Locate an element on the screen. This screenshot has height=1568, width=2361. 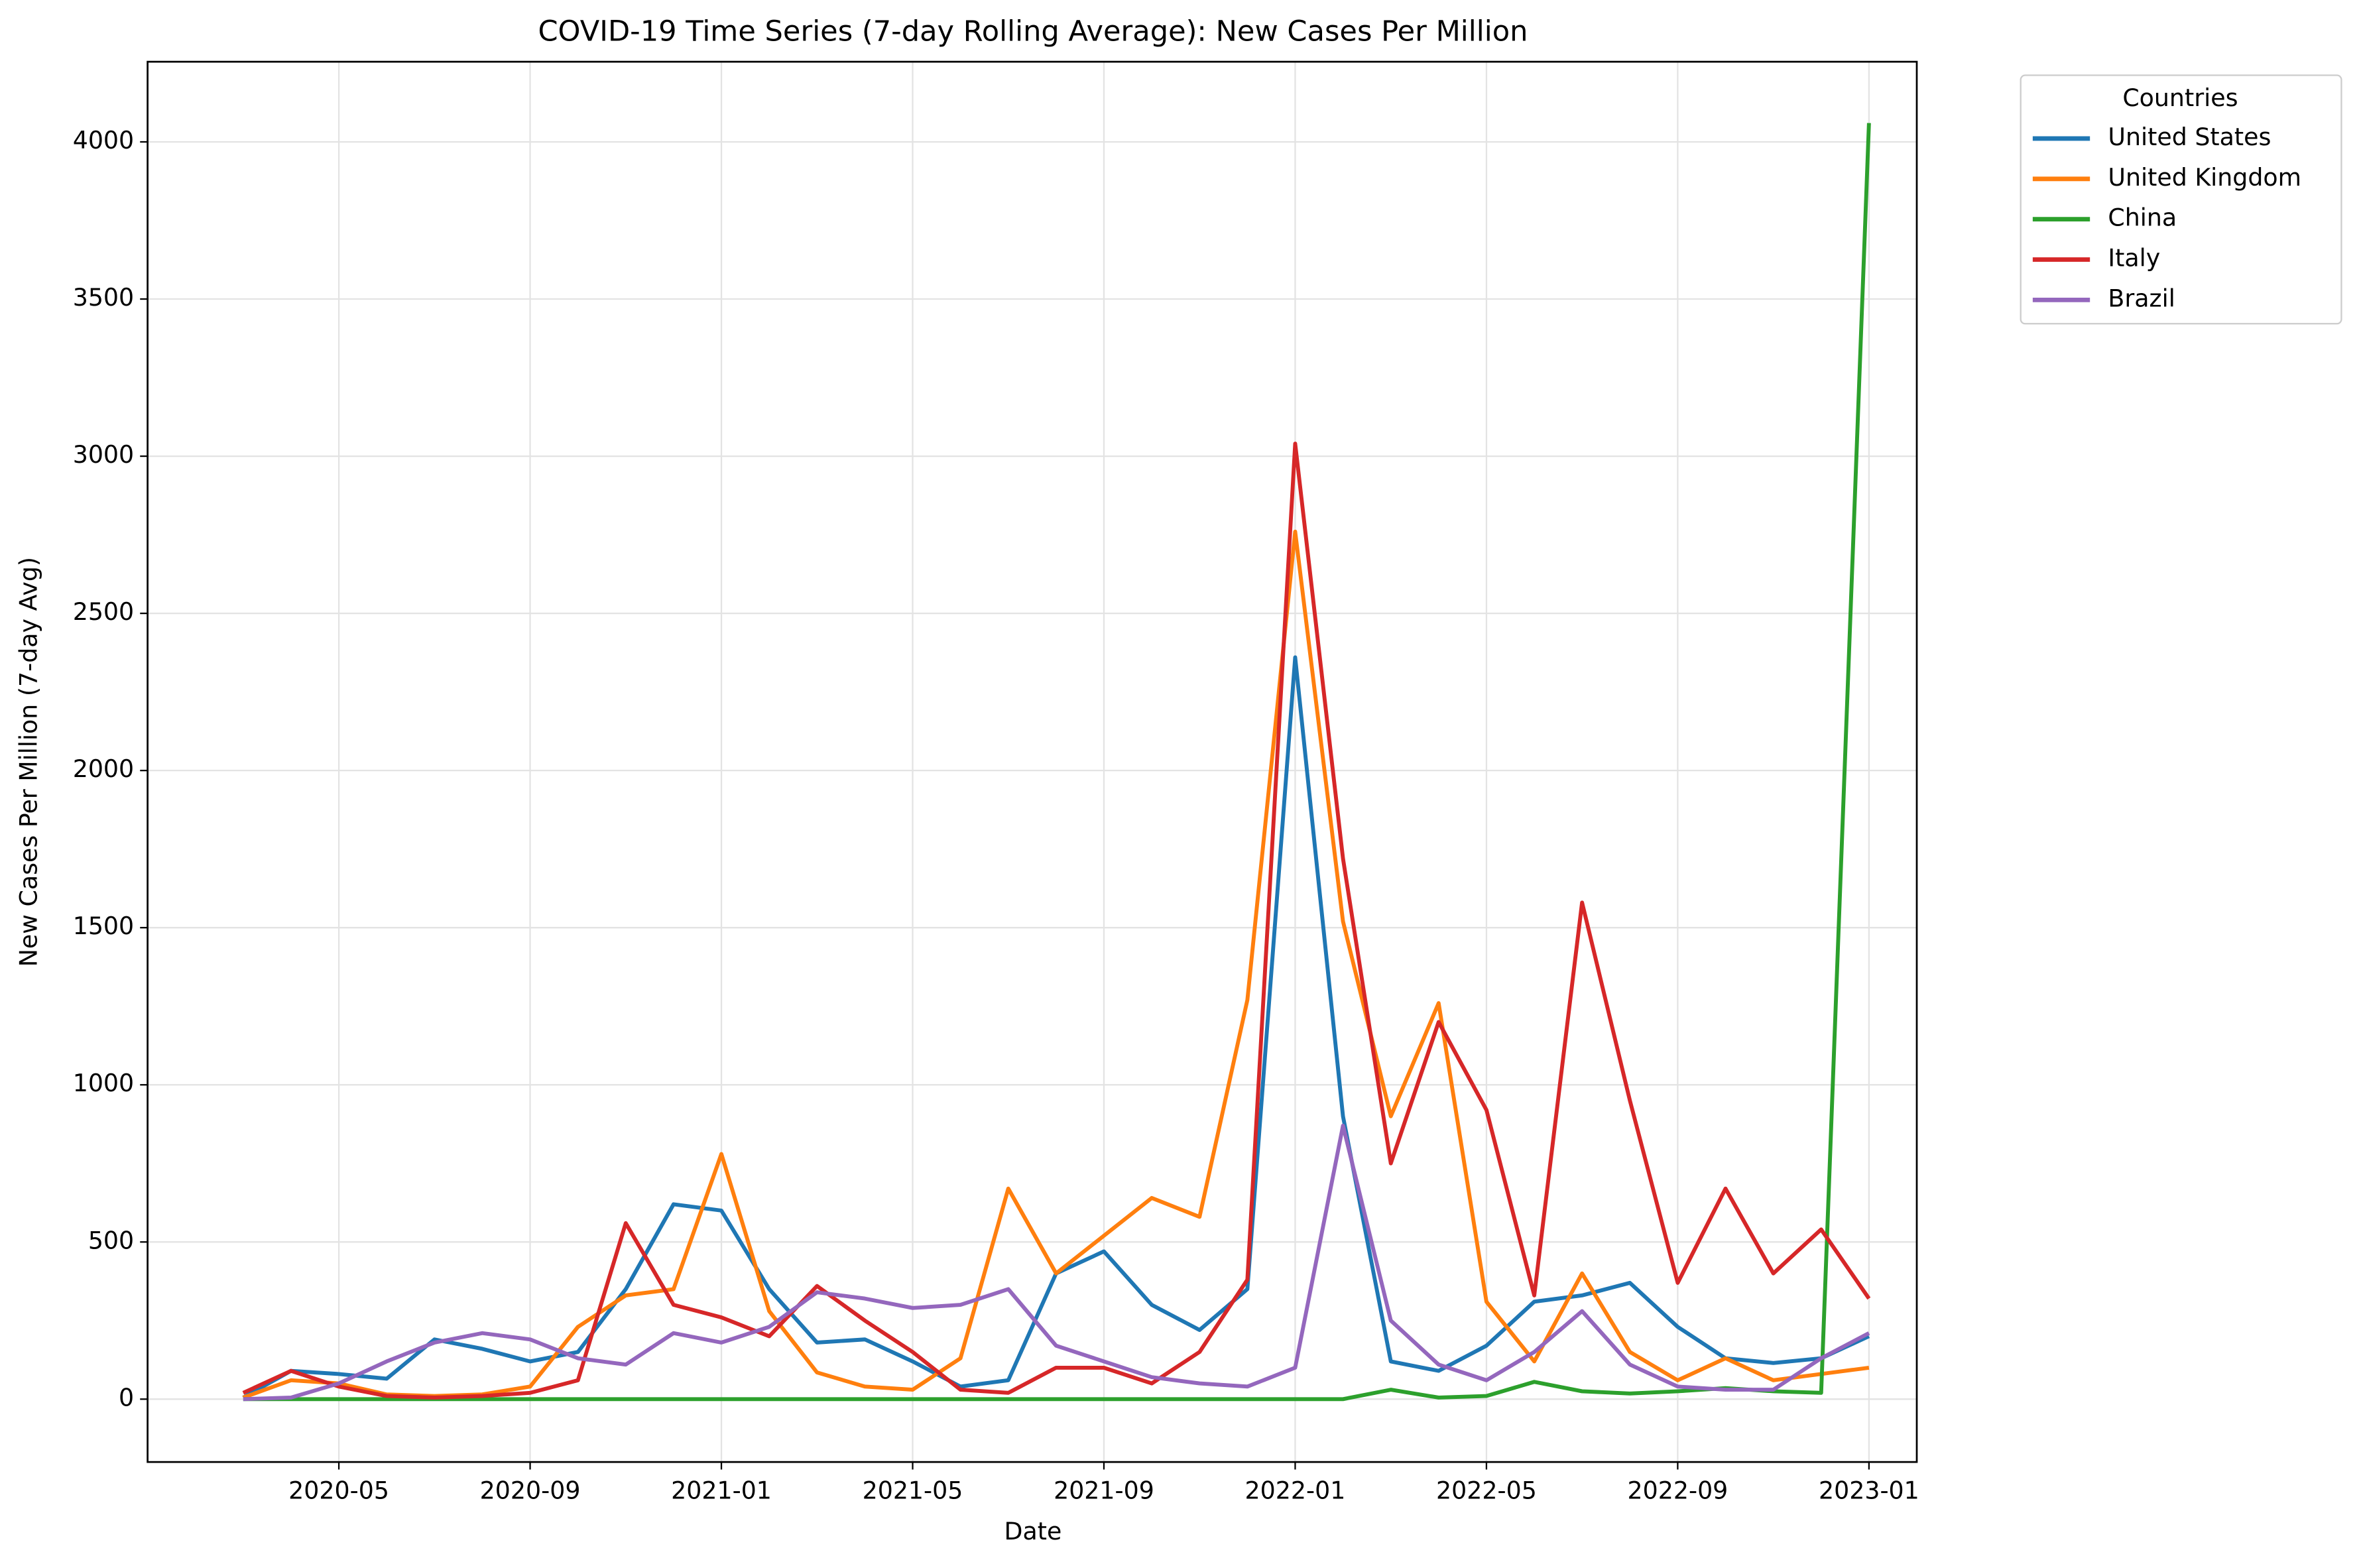
x-tick-label: 2022-05 is located at coordinates (1486, 1491).